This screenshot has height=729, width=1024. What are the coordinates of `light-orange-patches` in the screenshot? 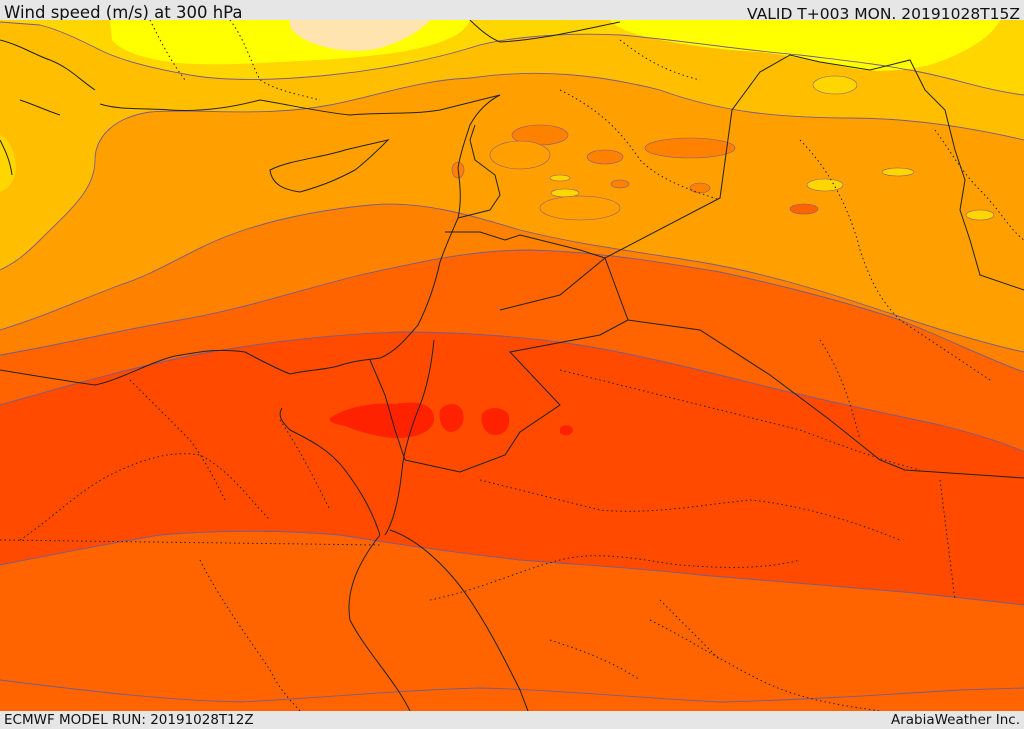 It's located at (555, 180).